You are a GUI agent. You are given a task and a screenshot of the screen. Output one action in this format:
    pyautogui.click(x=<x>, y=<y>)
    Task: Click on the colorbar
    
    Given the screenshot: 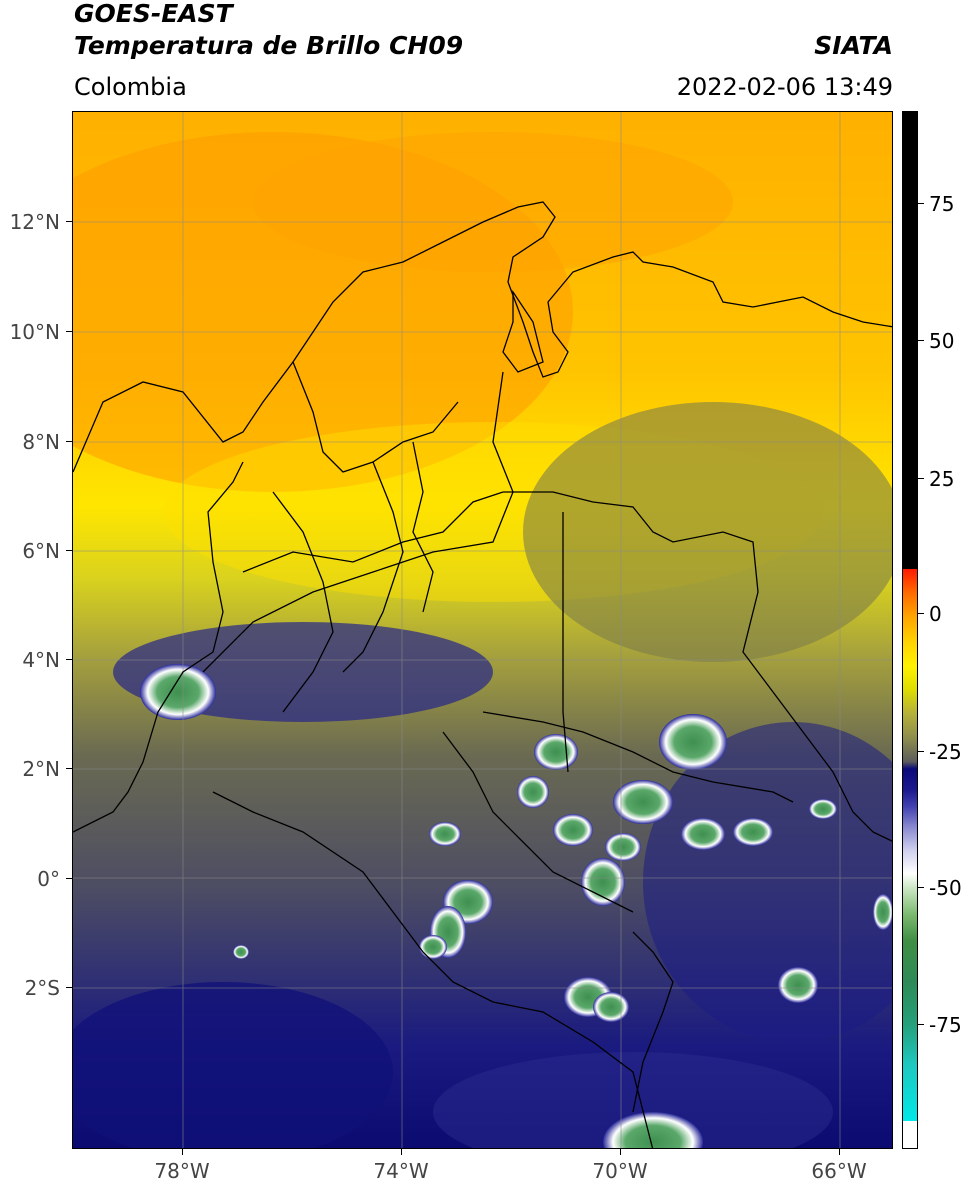 What is the action you would take?
    pyautogui.click(x=910, y=630)
    